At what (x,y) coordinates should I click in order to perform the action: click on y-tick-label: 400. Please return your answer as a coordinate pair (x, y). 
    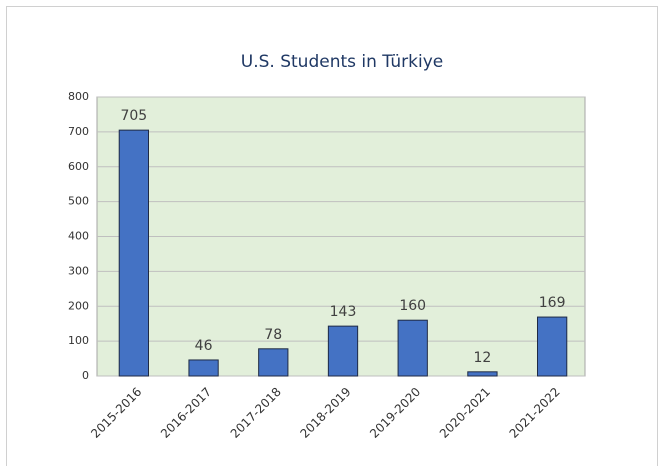
    Looking at the image, I should click on (78, 236).